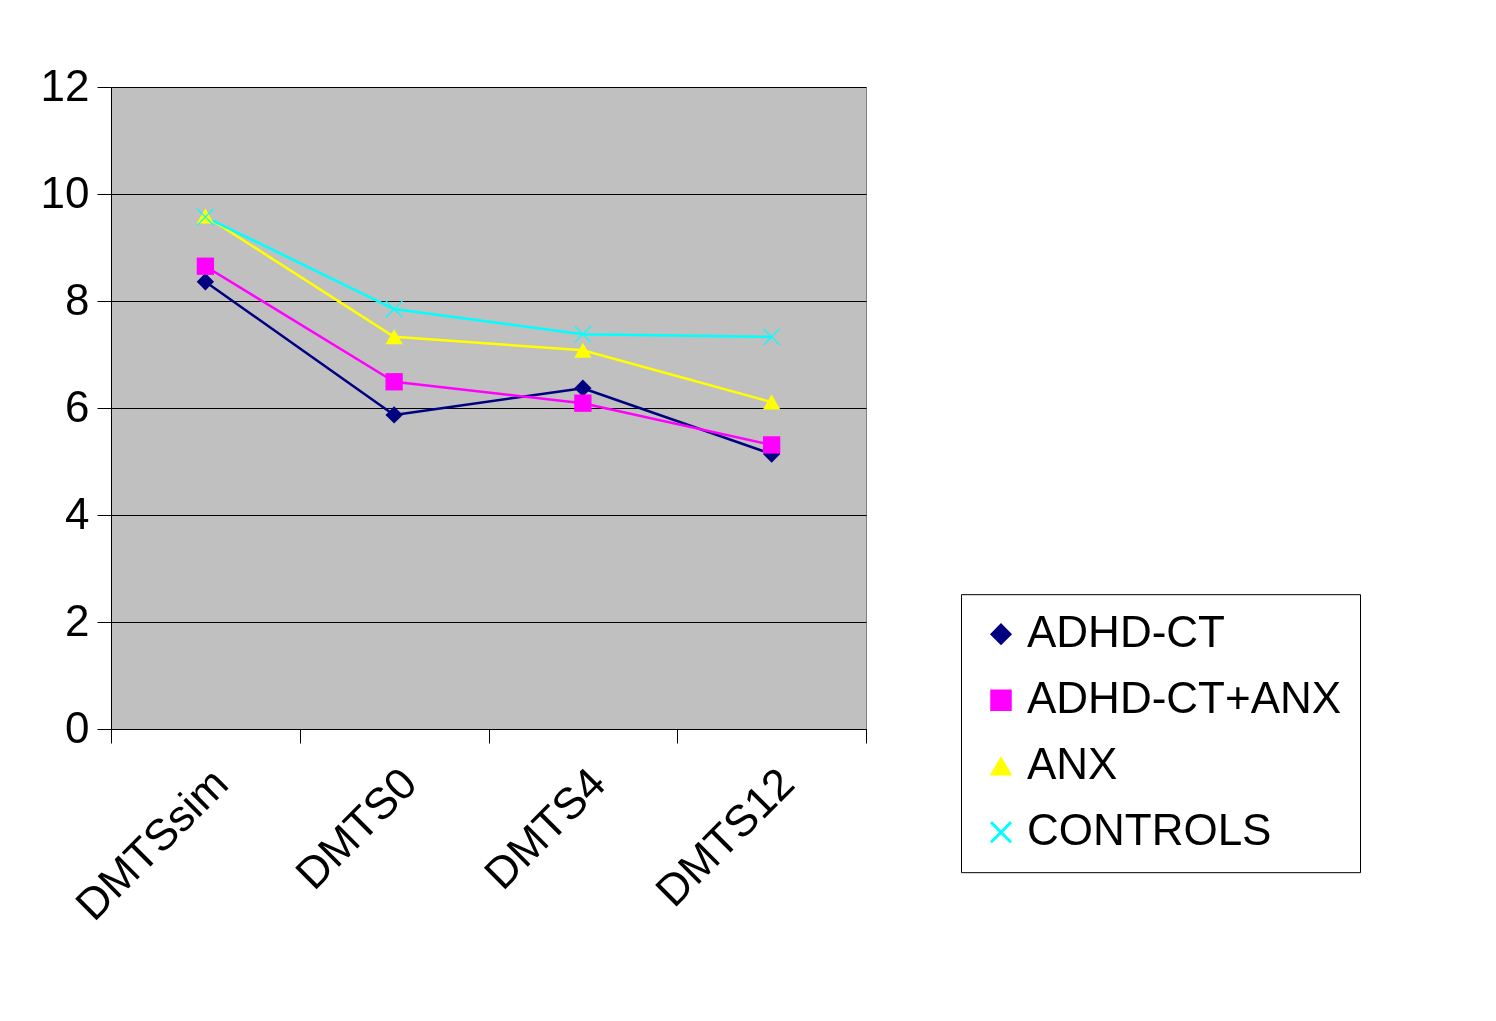  Describe the element at coordinates (65, 192) in the screenshot. I see `y-tick-label: 10` at that location.